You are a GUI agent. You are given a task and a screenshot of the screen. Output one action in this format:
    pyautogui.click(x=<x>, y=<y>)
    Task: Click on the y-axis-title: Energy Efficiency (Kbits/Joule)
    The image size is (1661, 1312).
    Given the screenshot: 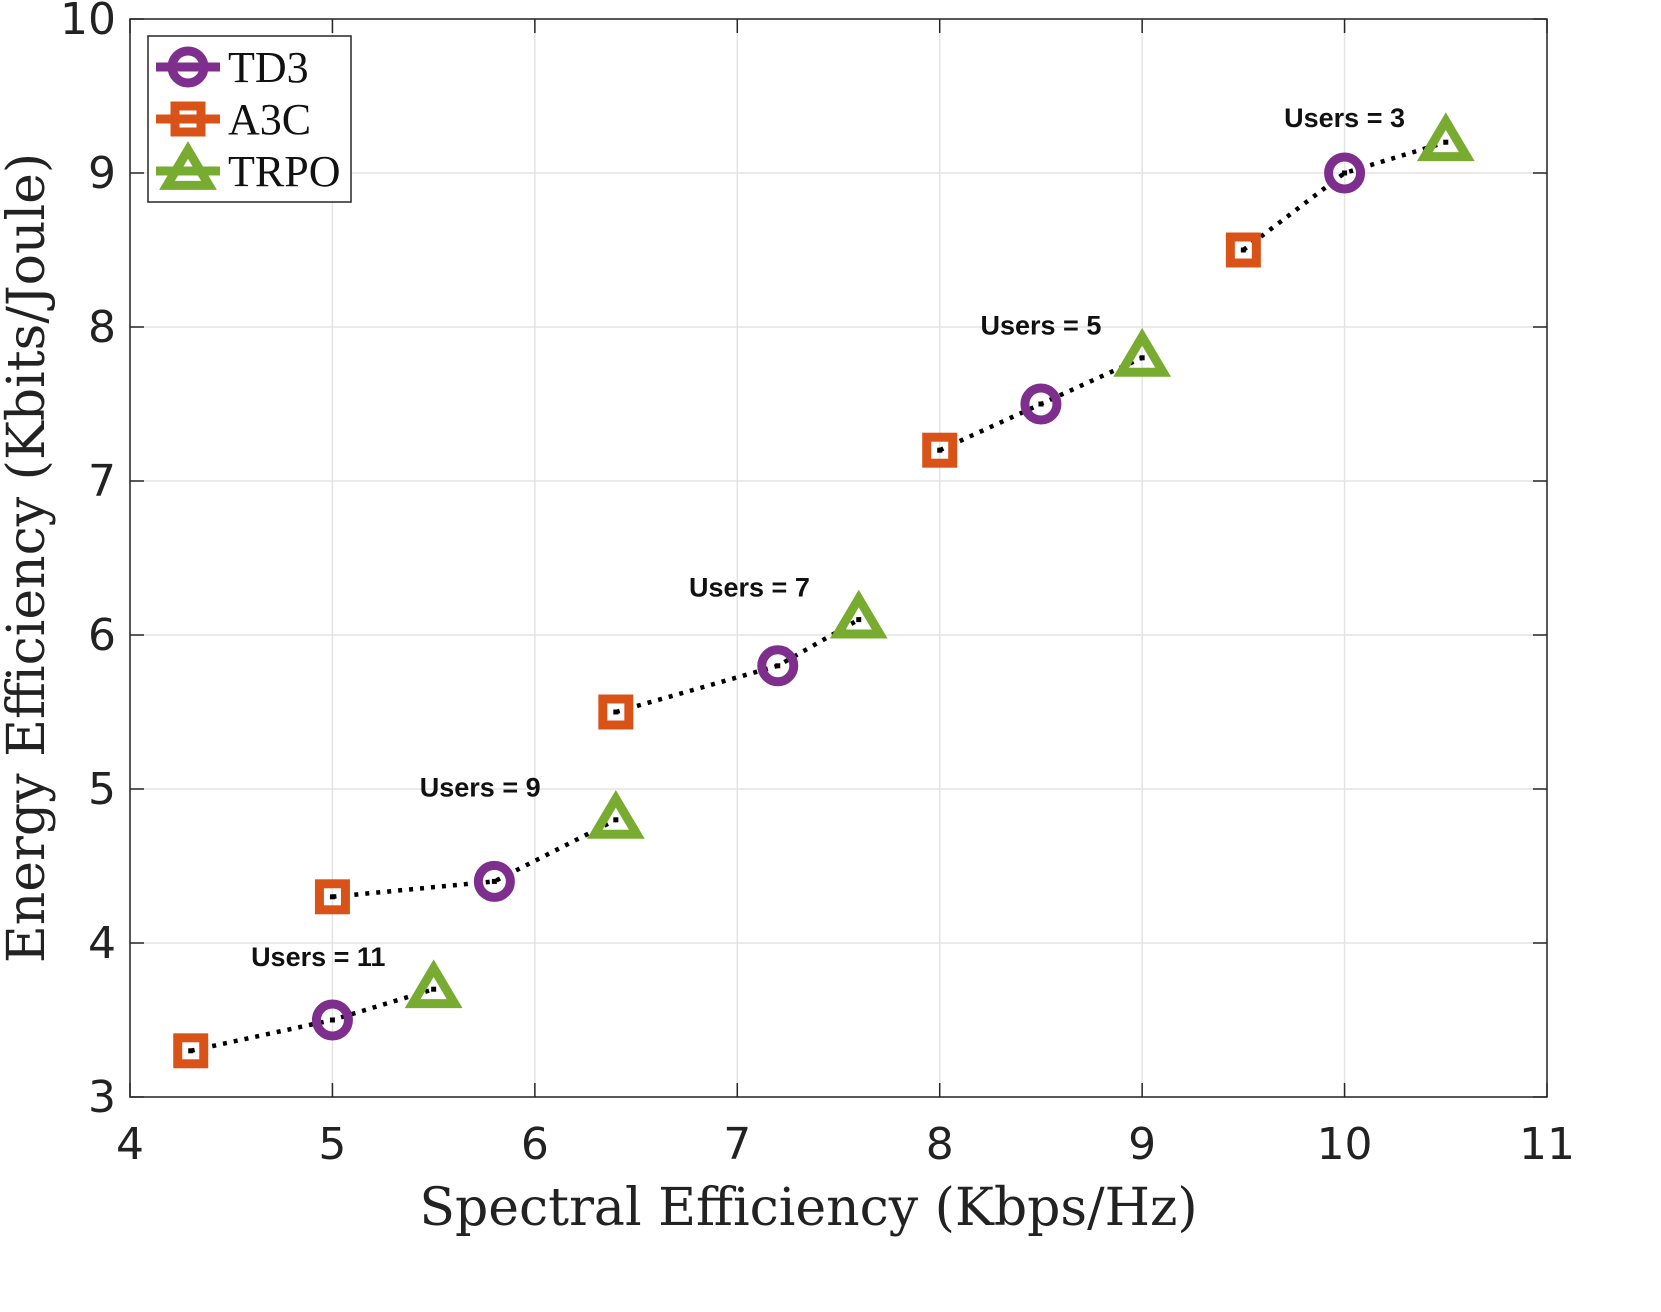 What is the action you would take?
    pyautogui.click(x=28, y=558)
    